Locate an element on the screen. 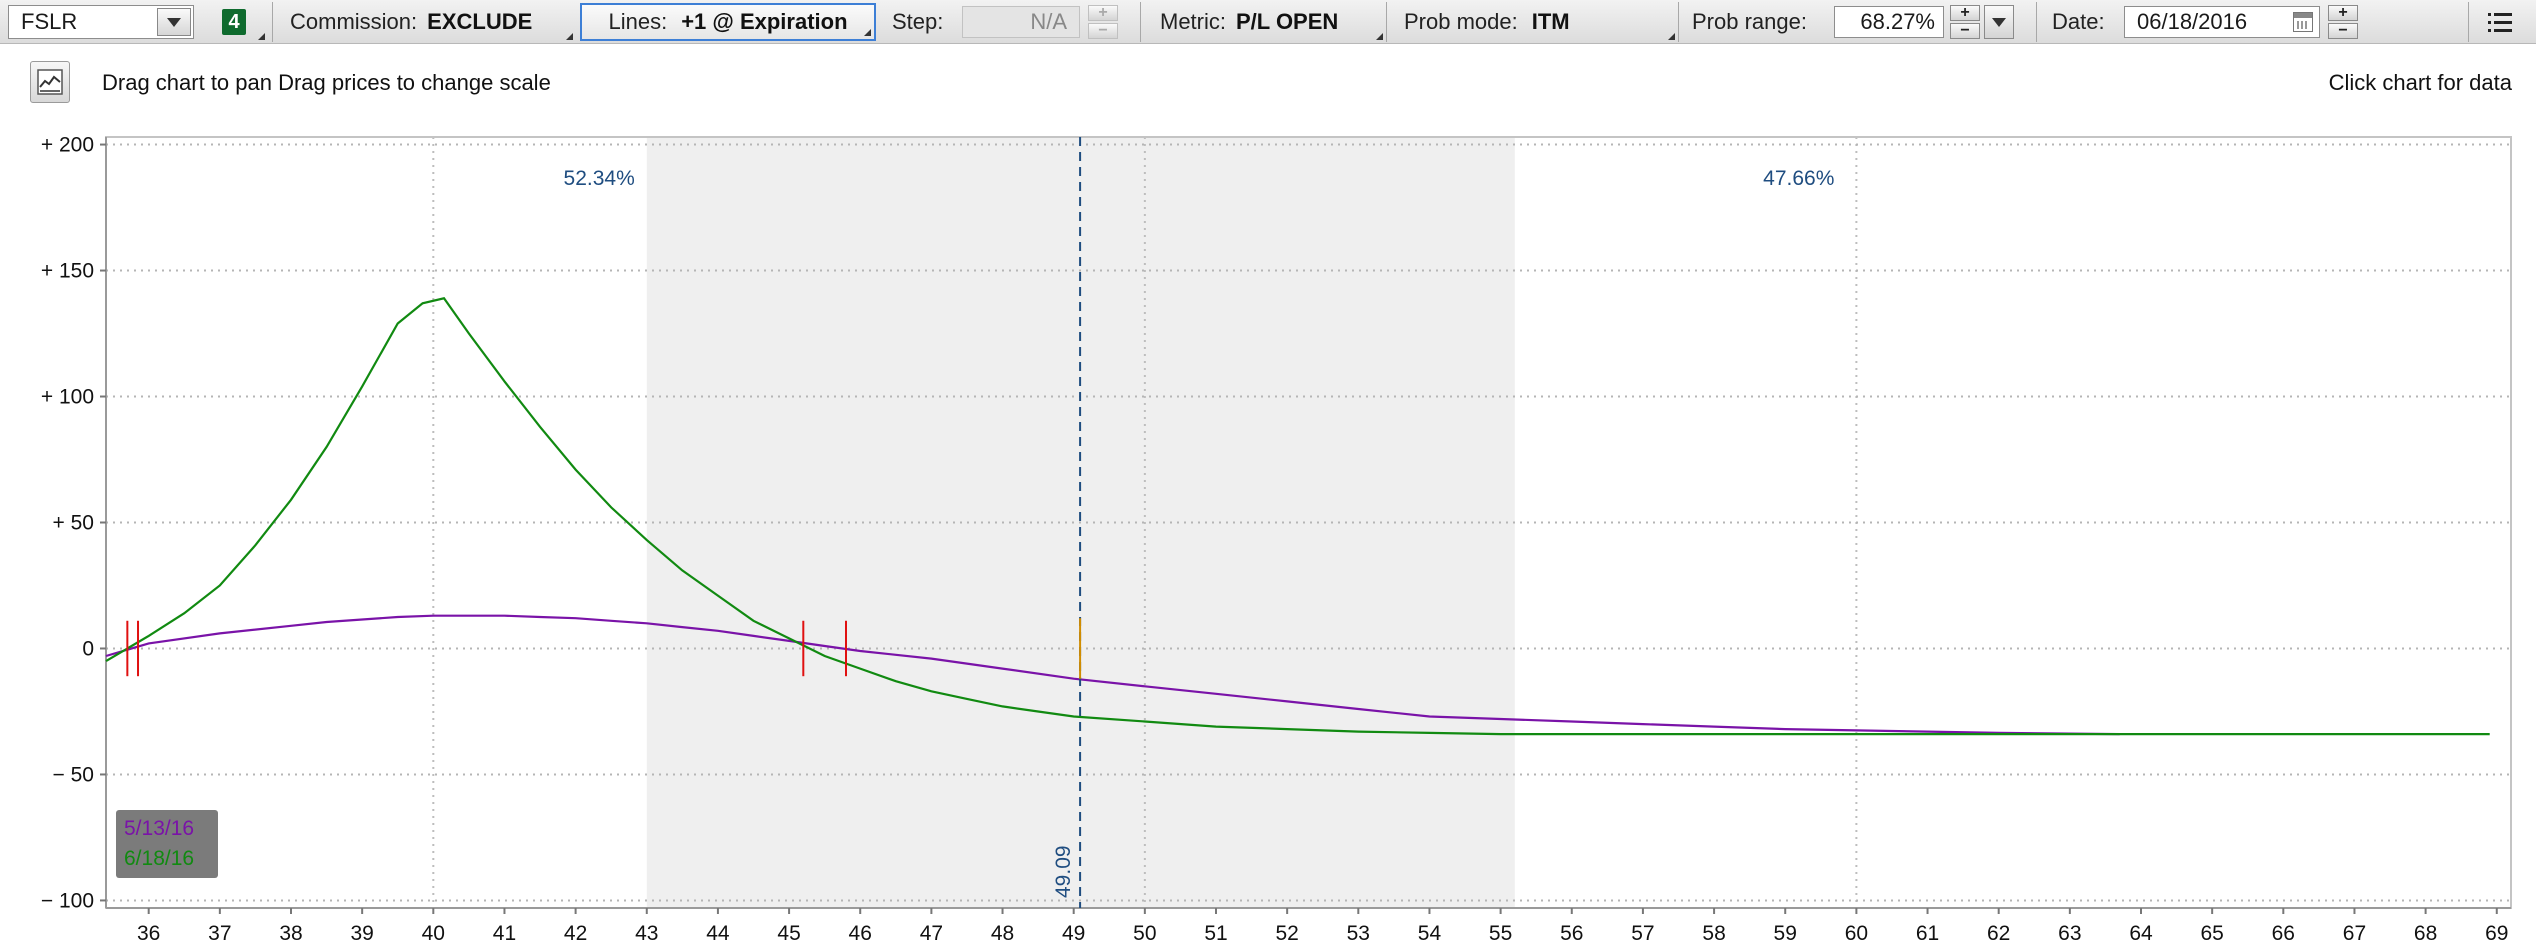 The height and width of the screenshot is (948, 2536). click-for-data-hint: Click chart for data is located at coordinates (2420, 82).